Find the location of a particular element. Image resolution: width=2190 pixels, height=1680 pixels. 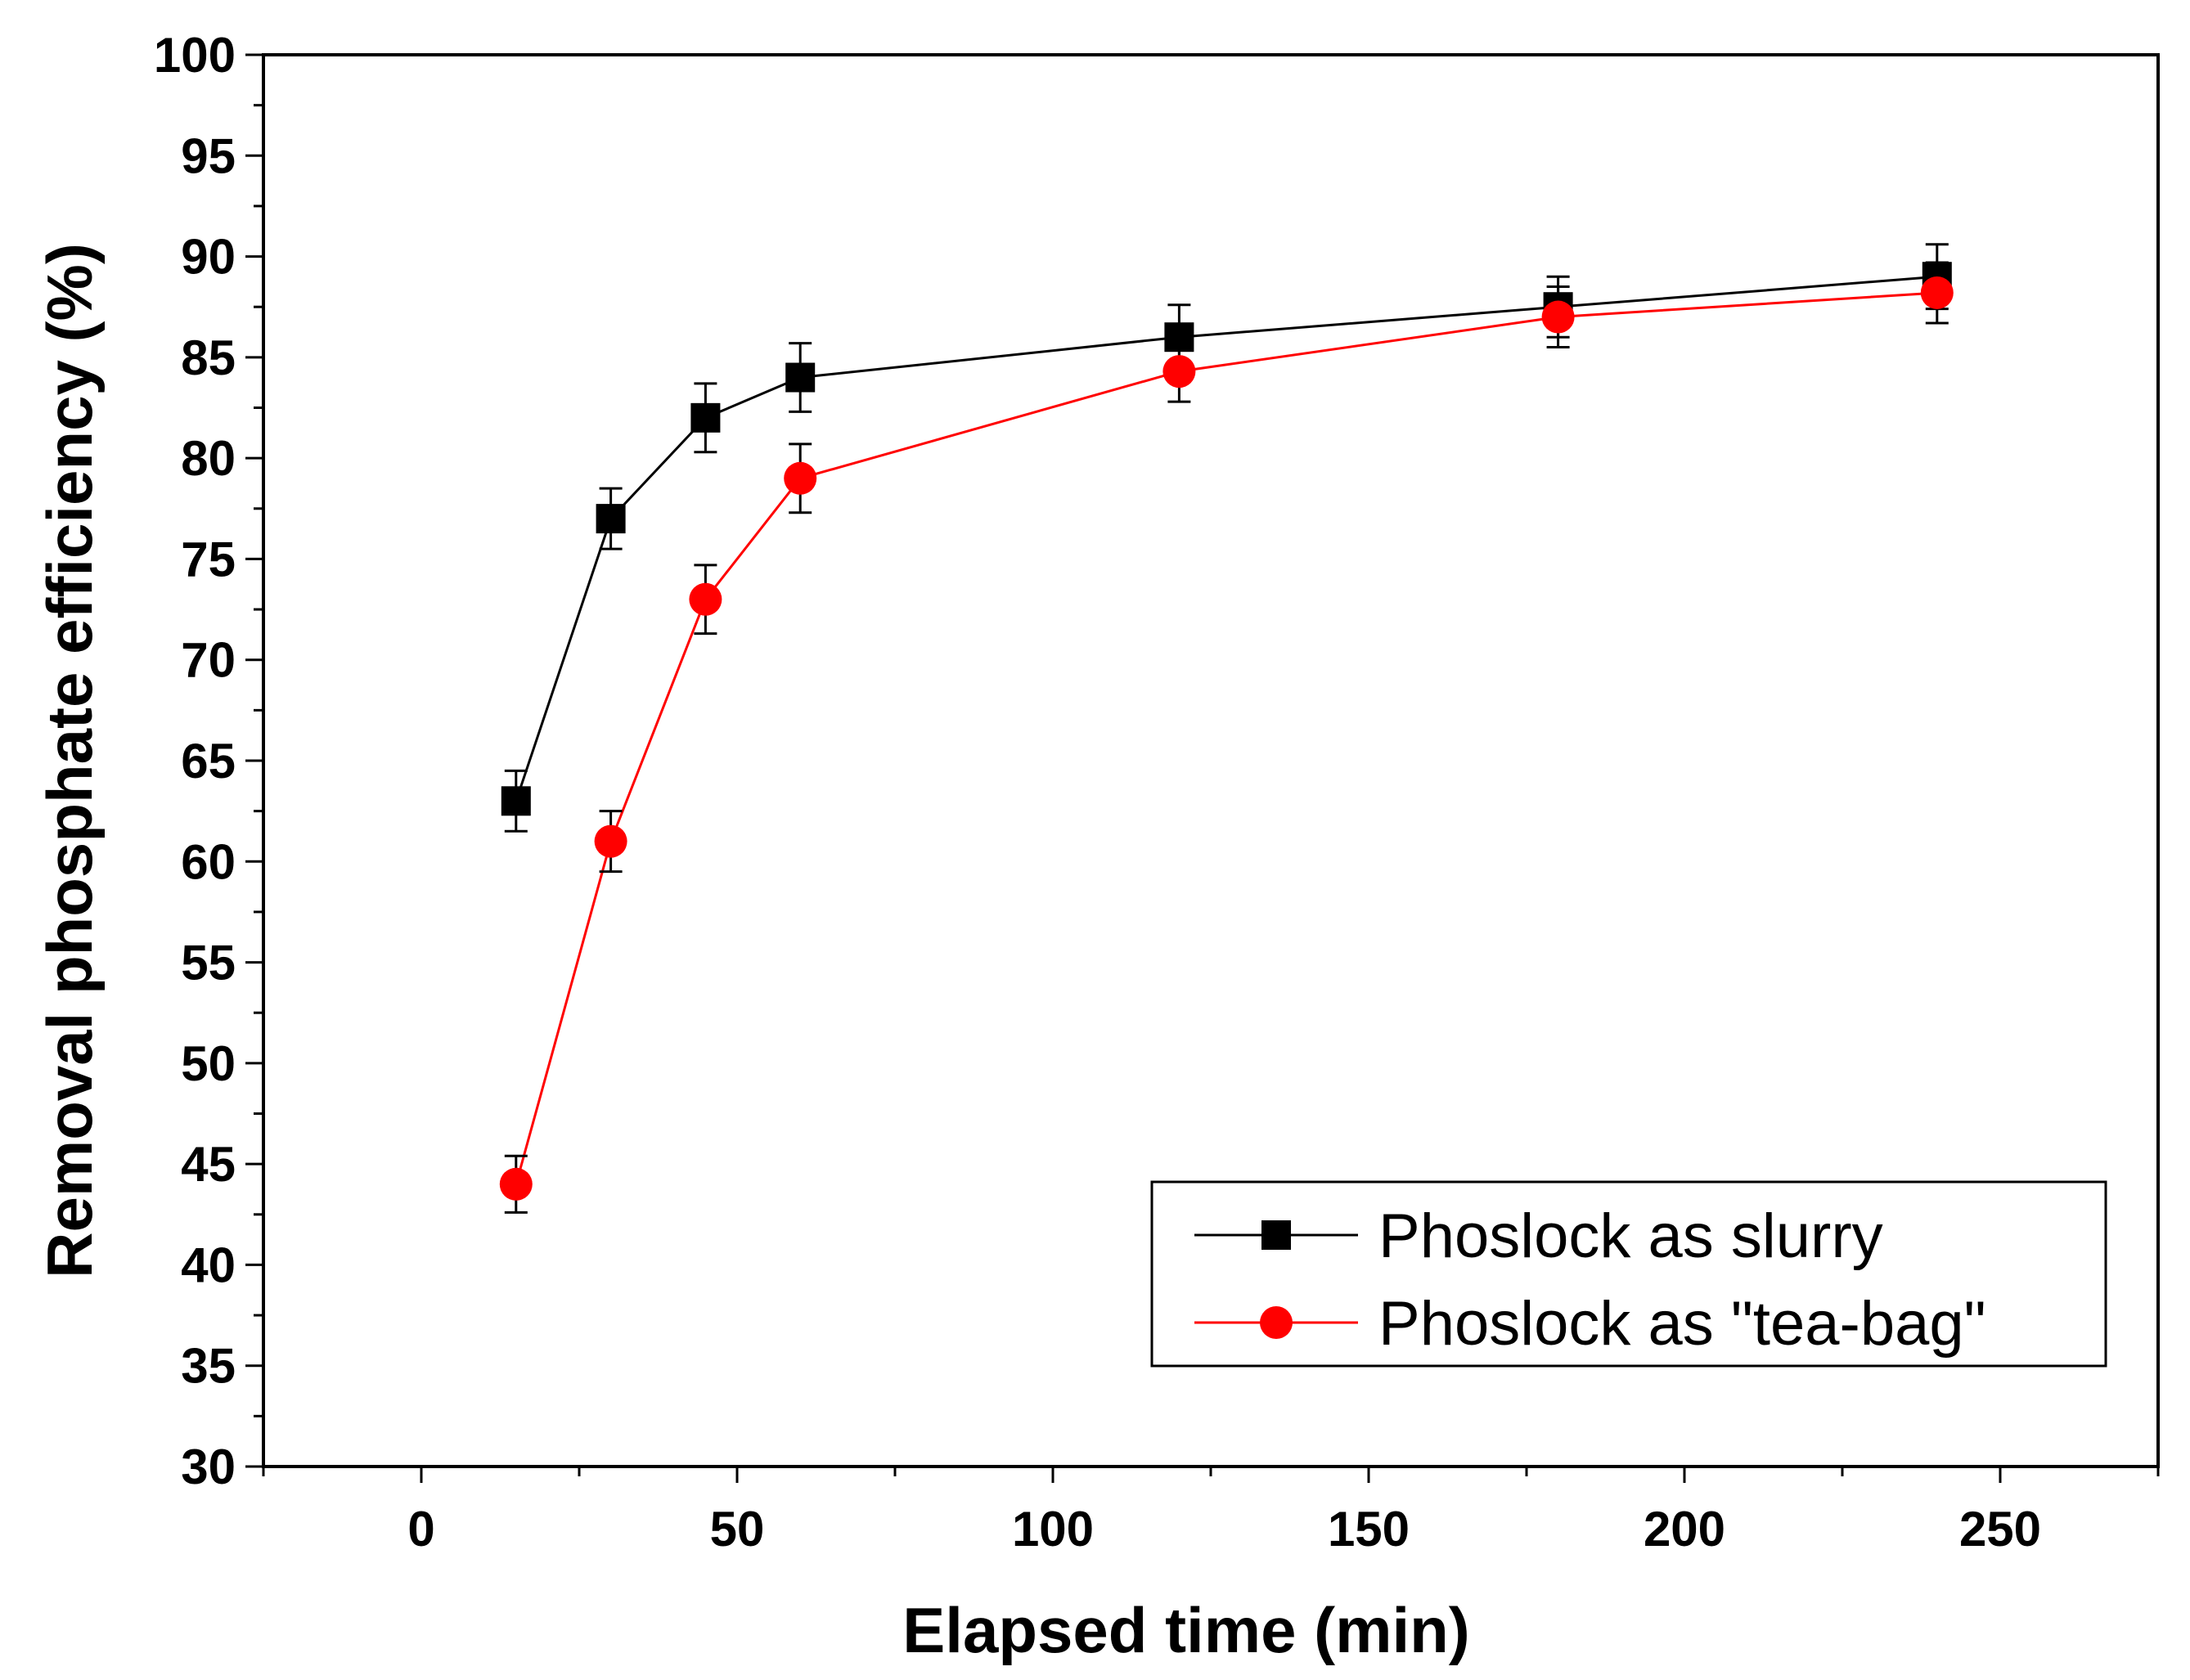

y-tick-label-30: 30 is located at coordinates (209, 1467).